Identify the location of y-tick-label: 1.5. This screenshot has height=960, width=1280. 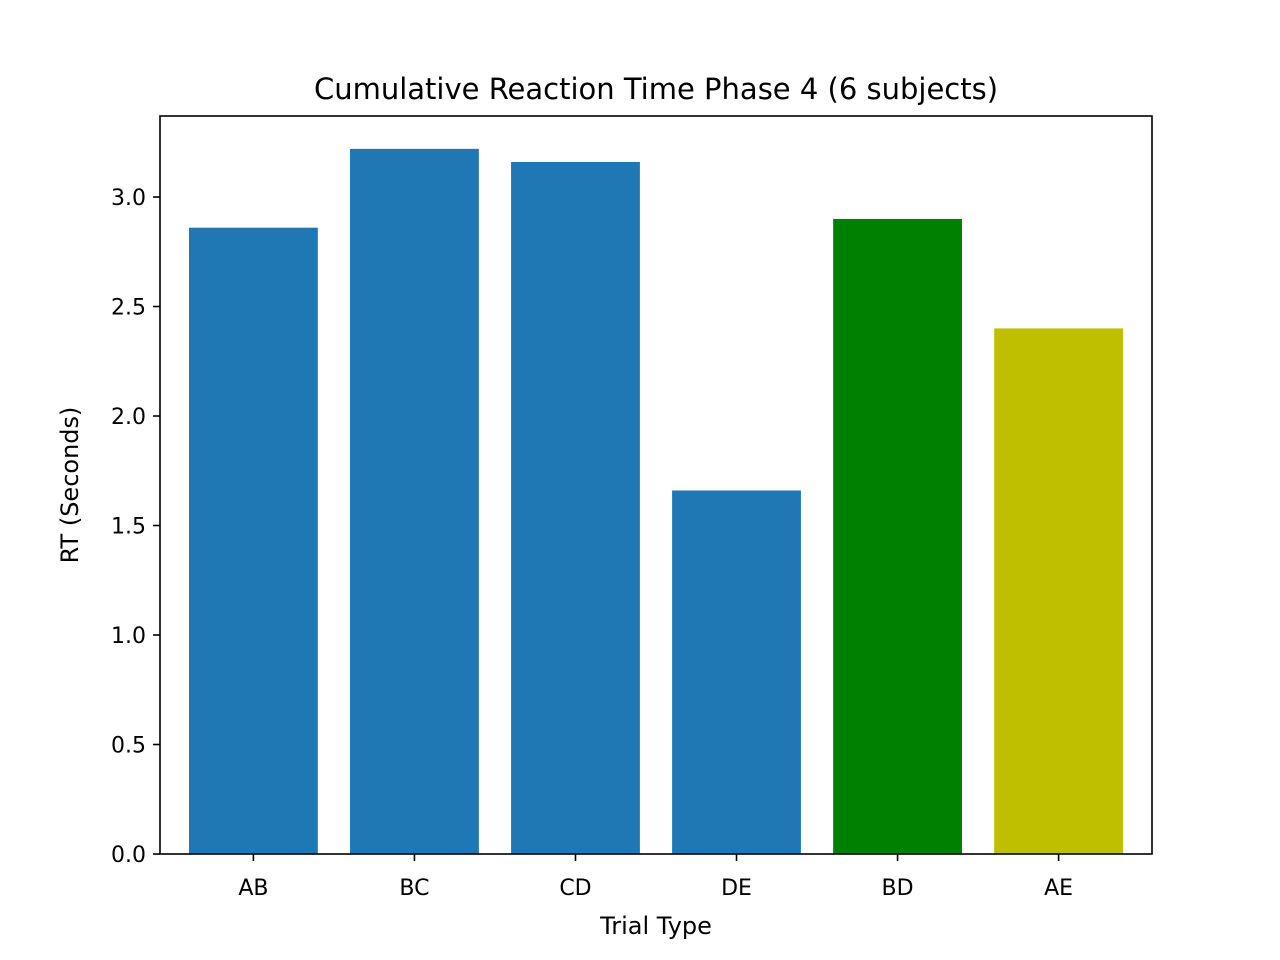
(128, 527).